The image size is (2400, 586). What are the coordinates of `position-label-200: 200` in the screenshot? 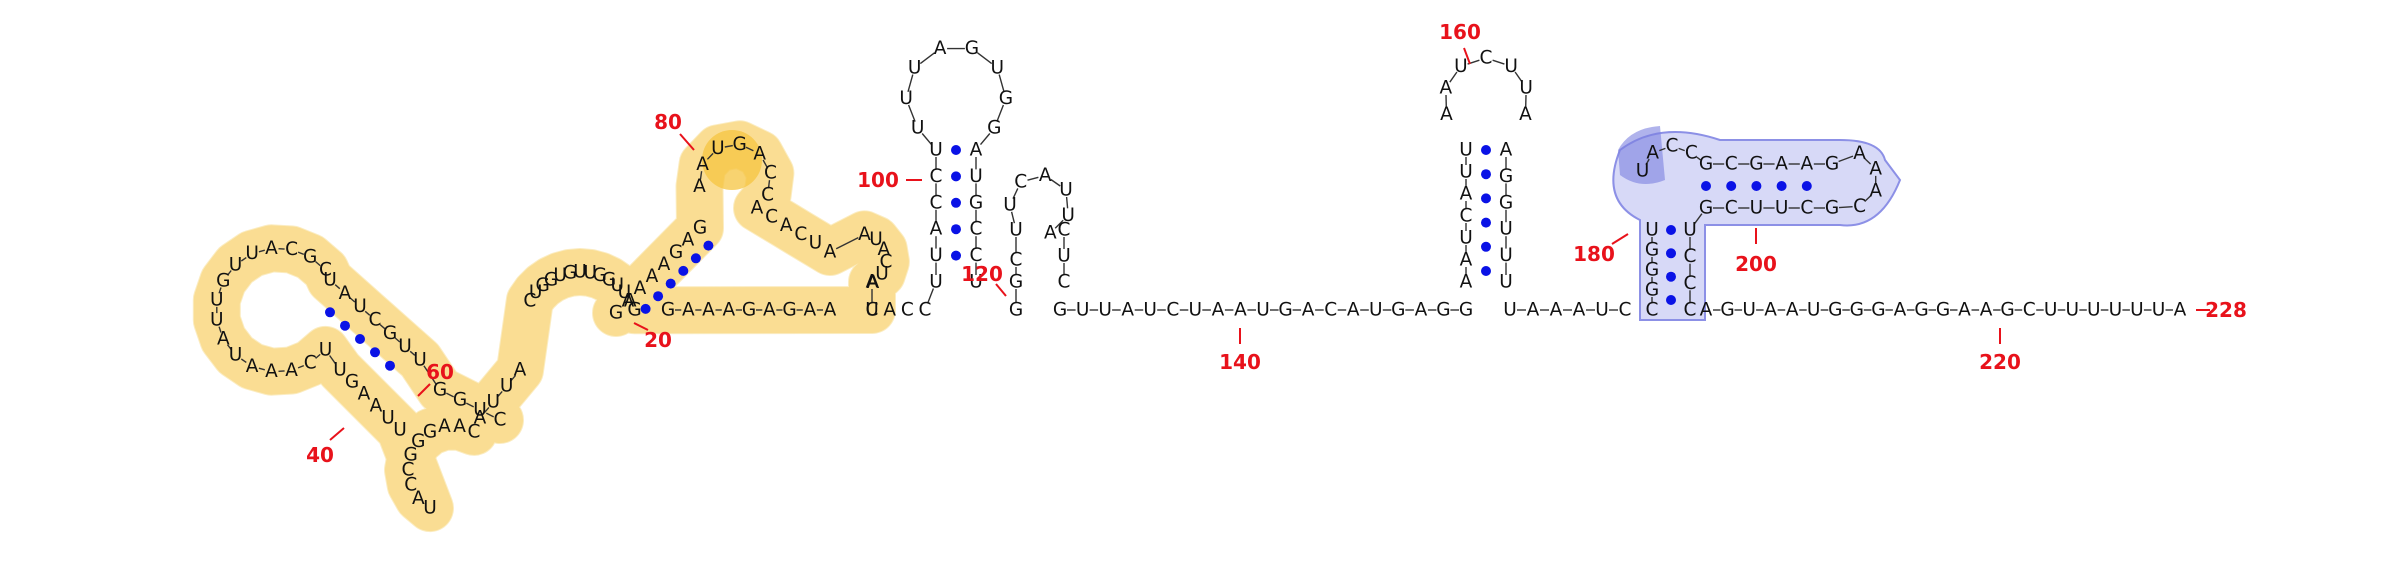 It's located at (1756, 264).